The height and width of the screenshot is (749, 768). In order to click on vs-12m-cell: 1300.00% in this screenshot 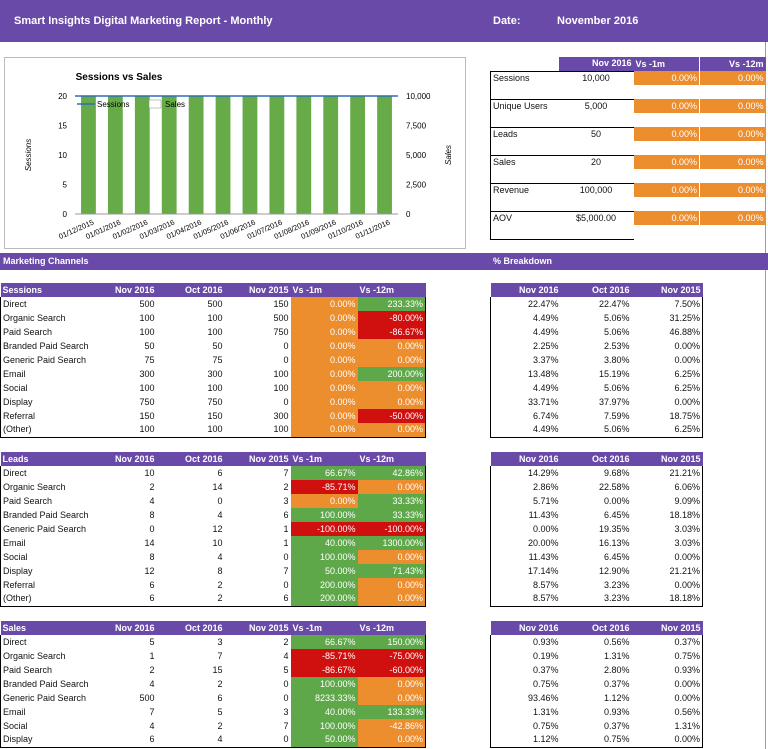, I will do `click(391, 543)`.